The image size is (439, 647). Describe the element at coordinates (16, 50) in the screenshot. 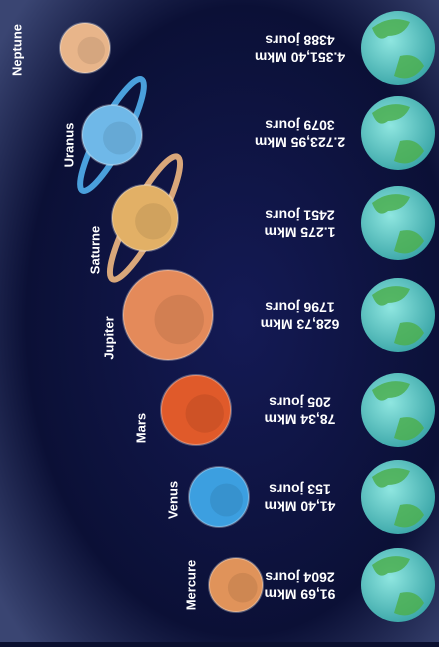

I see `planet-name: Neptune` at that location.